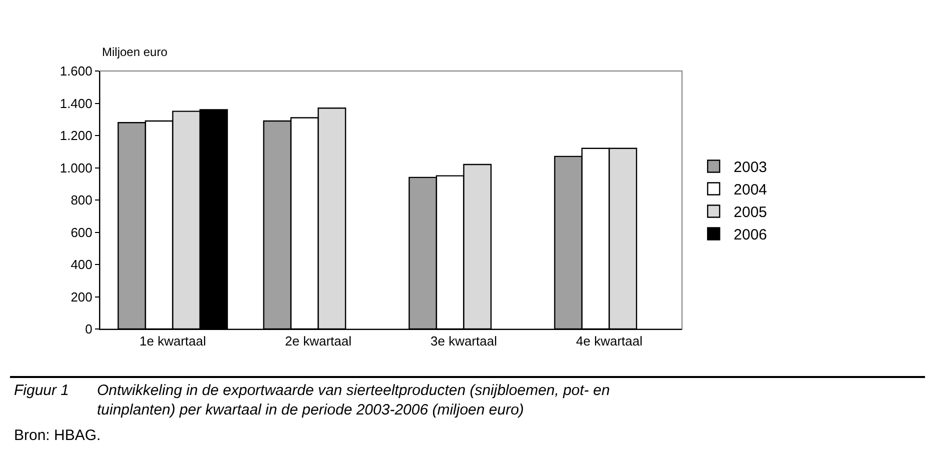  What do you see at coordinates (751, 235) in the screenshot?
I see `legend-label: 2006` at bounding box center [751, 235].